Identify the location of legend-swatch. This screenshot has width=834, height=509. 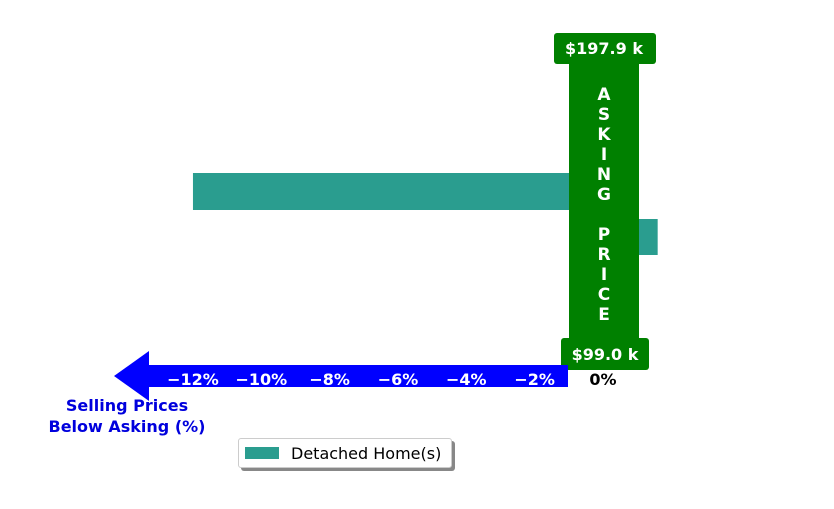
(262, 453).